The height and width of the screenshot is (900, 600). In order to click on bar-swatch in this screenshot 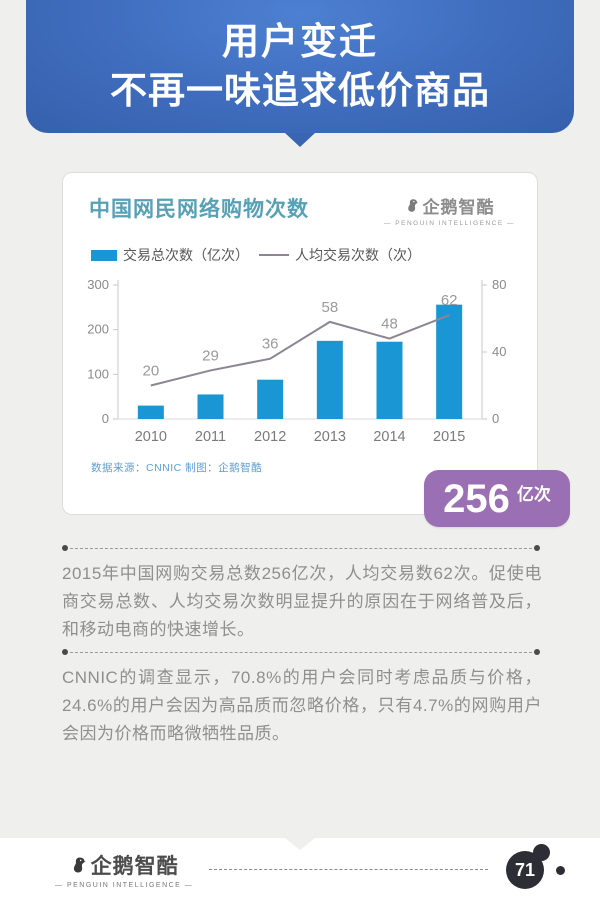, I will do `click(104, 255)`.